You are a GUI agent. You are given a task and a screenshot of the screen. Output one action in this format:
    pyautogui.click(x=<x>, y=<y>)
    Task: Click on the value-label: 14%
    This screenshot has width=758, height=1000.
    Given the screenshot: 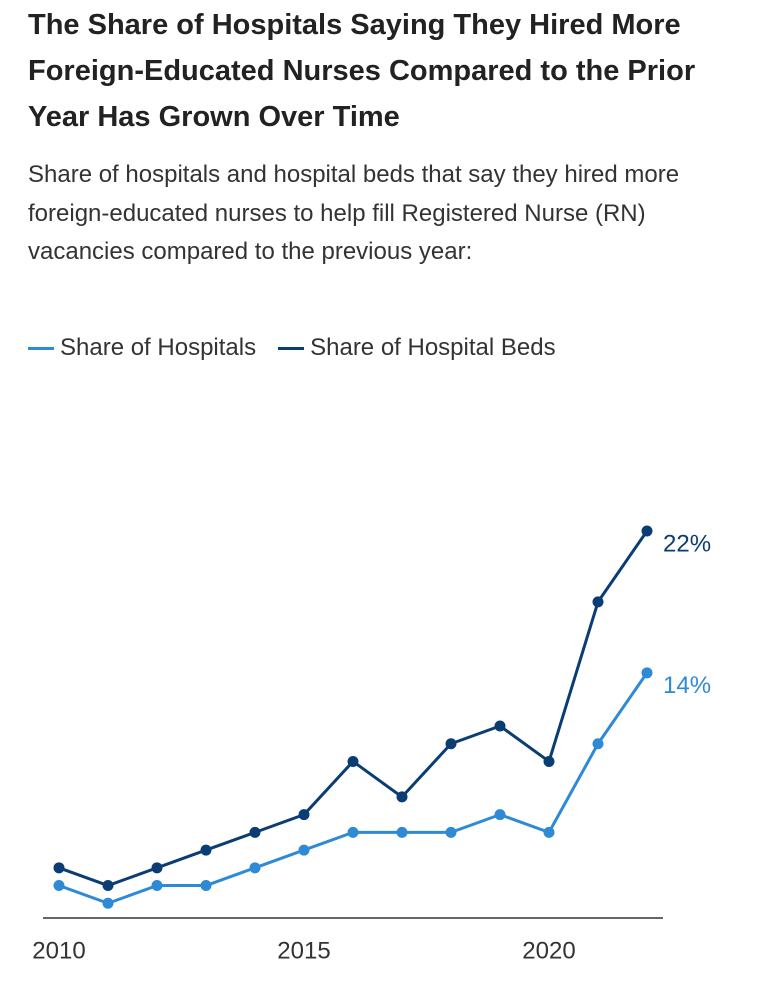 What is the action you would take?
    pyautogui.click(x=687, y=685)
    